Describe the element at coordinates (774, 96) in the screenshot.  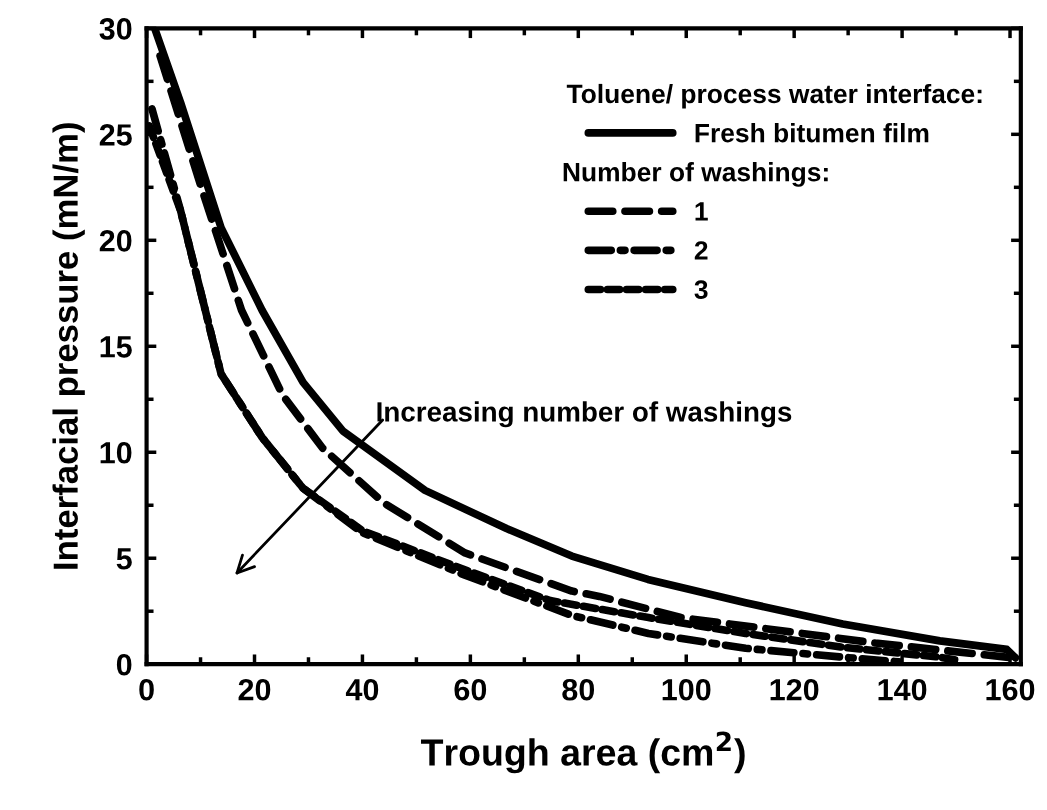
I see `legend-title: Toluene/ process water interface:` at that location.